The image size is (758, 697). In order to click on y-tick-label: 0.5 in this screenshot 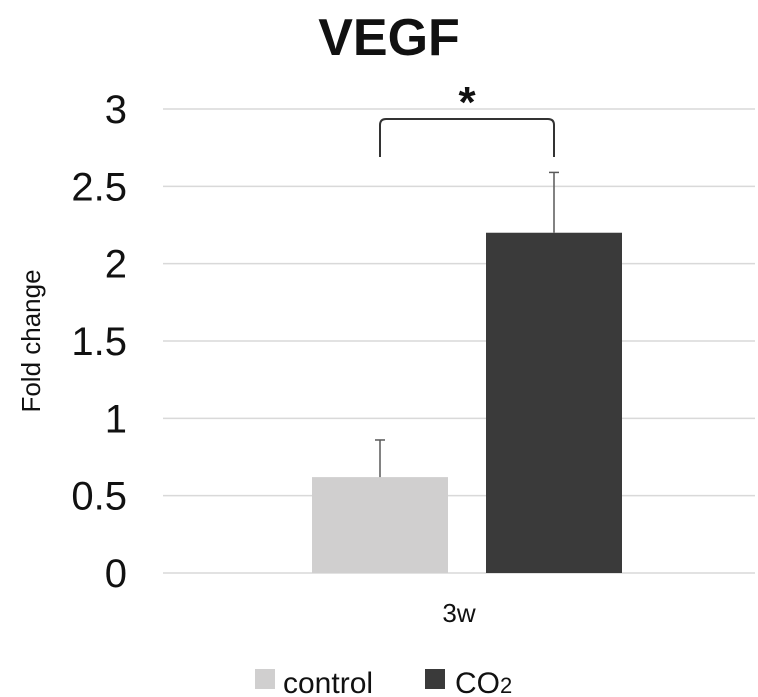, I will do `click(99, 497)`.